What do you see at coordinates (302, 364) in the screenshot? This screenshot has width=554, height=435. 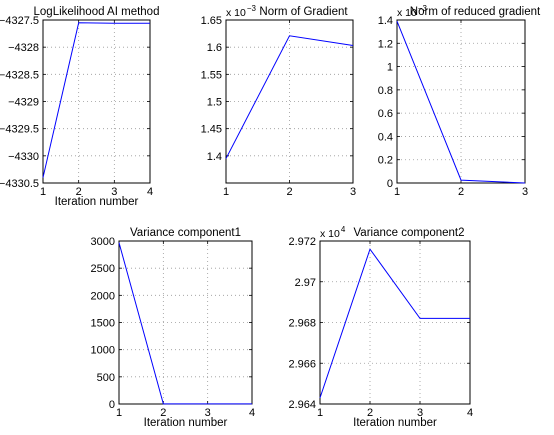 I see `y-tick-label: 2.966` at bounding box center [302, 364].